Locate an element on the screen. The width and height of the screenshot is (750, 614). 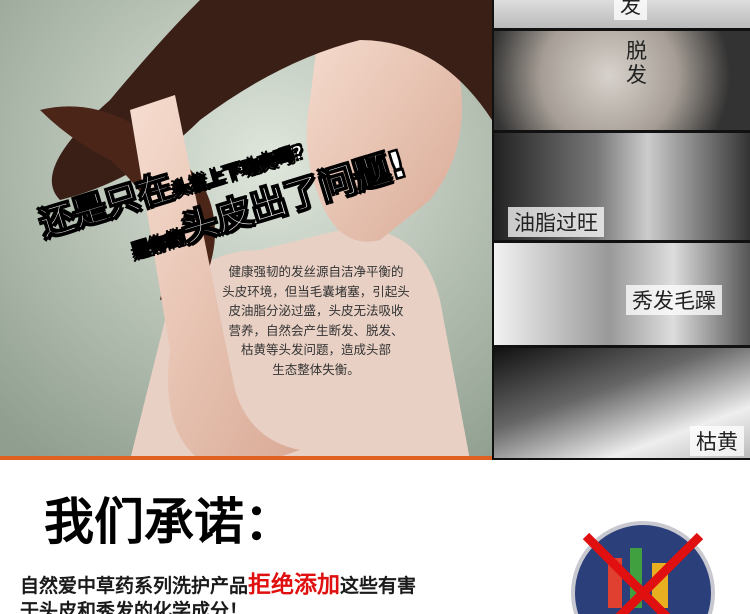
promise-highlight: 拒绝添加 is located at coordinates (294, 585).